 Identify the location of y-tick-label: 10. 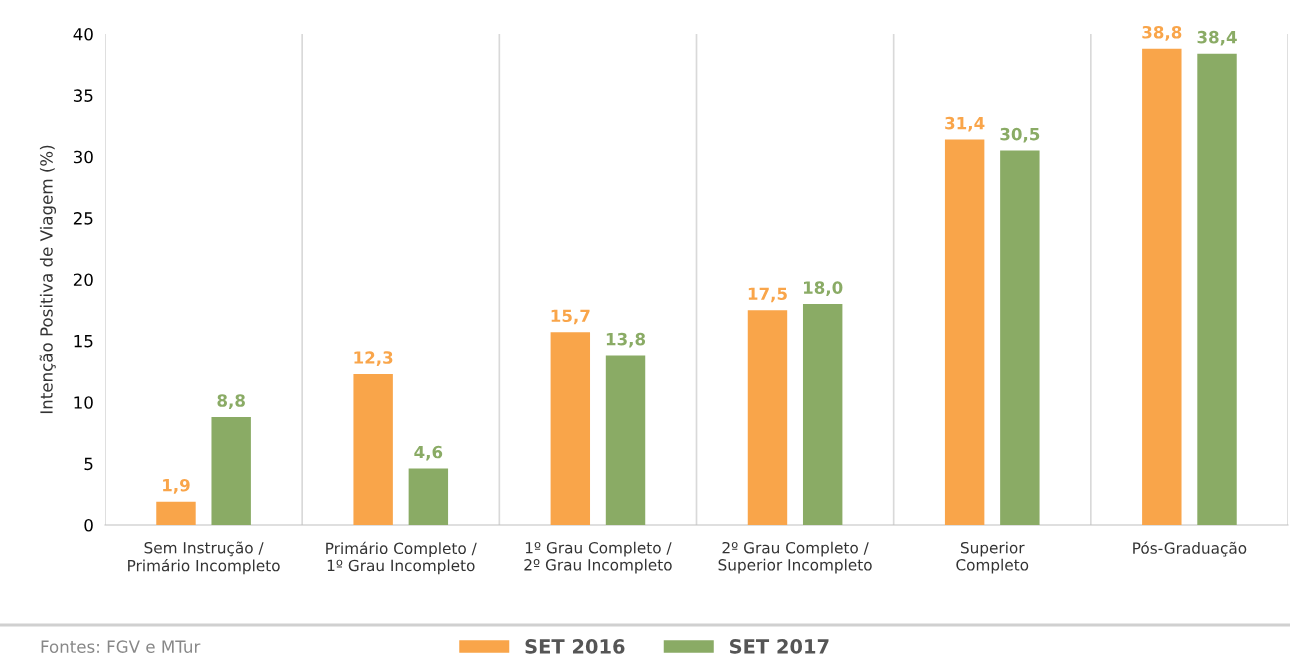
(83, 402).